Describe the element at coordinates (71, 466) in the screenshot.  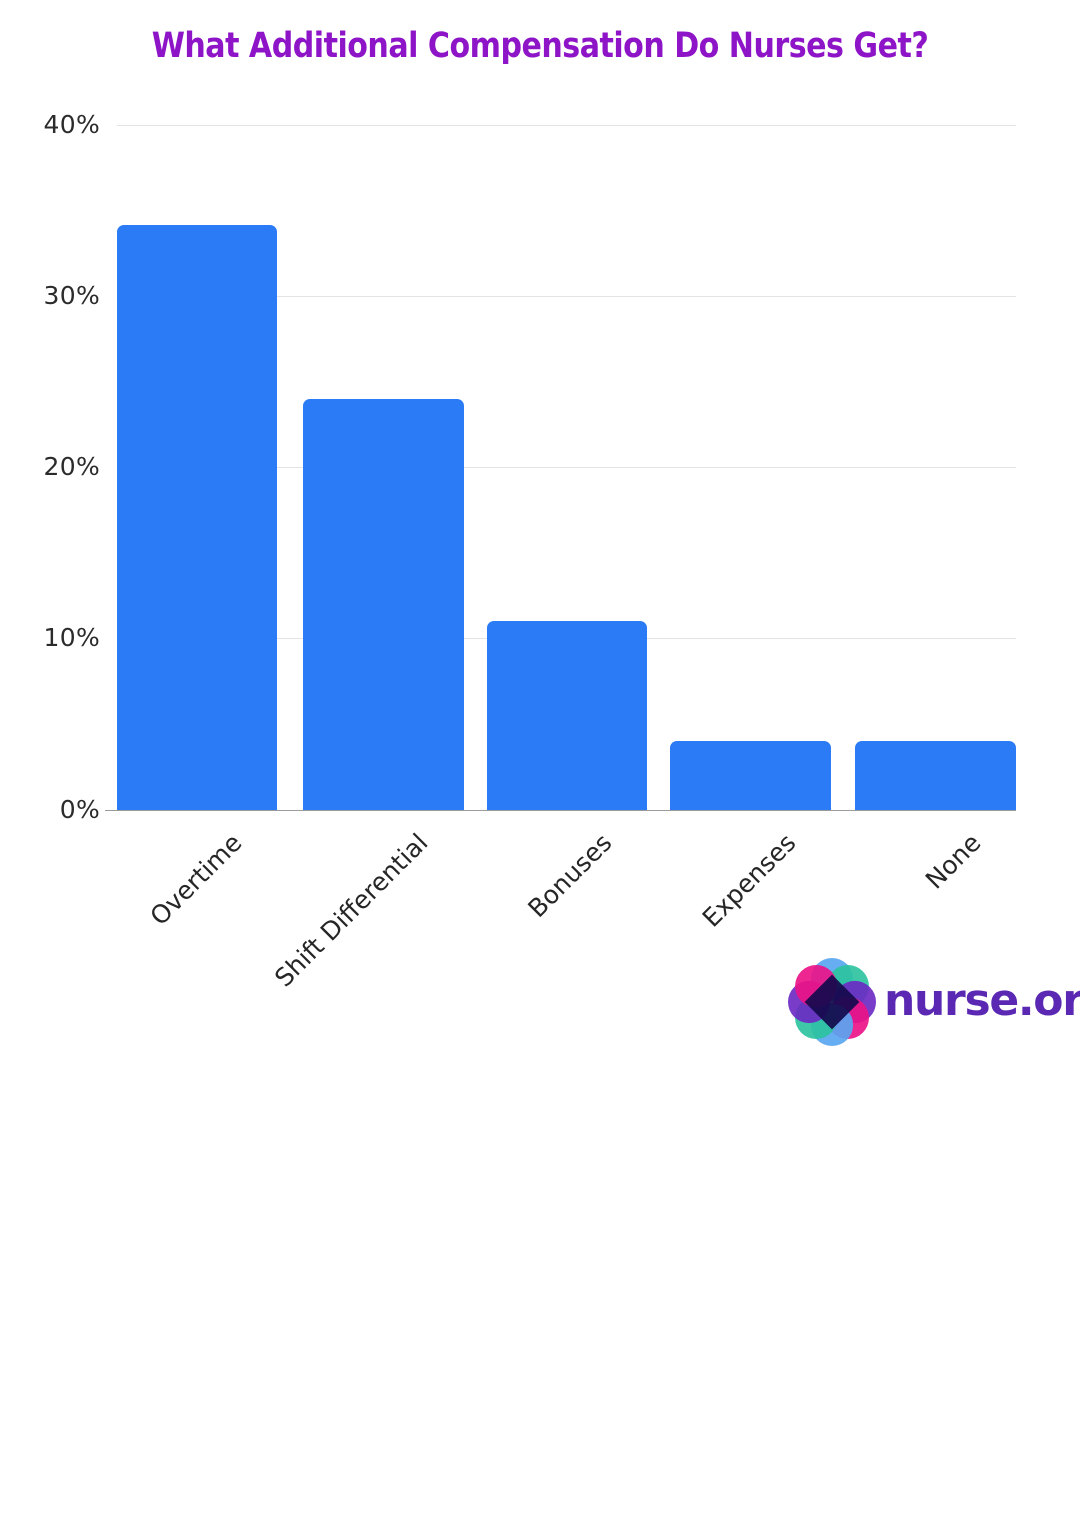
I see `y-tick-label-20: 20%` at that location.